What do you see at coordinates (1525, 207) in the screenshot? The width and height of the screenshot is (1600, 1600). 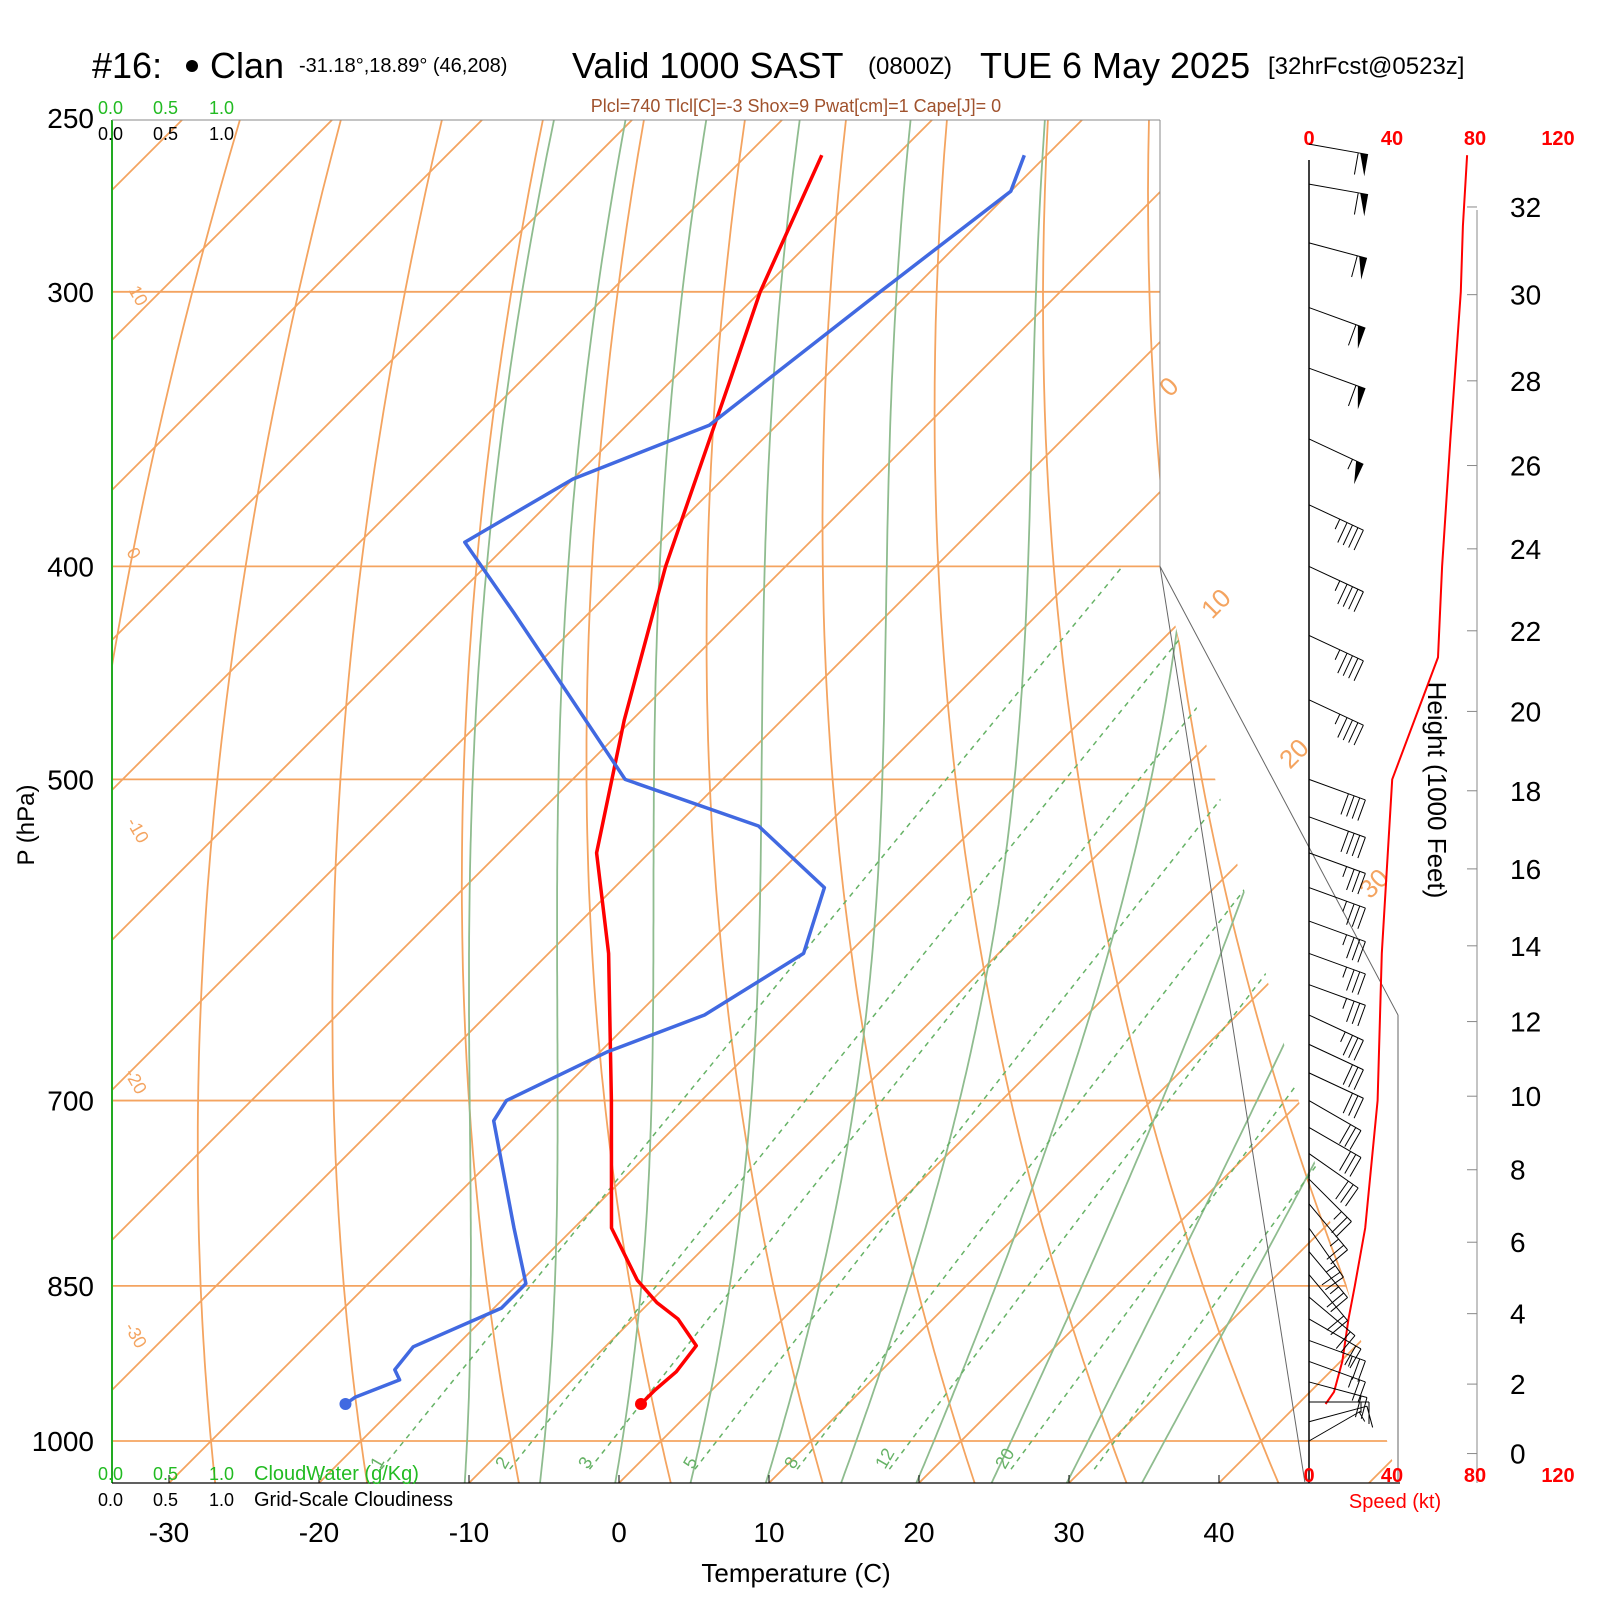 I see `height-tick-label: 32` at bounding box center [1525, 207].